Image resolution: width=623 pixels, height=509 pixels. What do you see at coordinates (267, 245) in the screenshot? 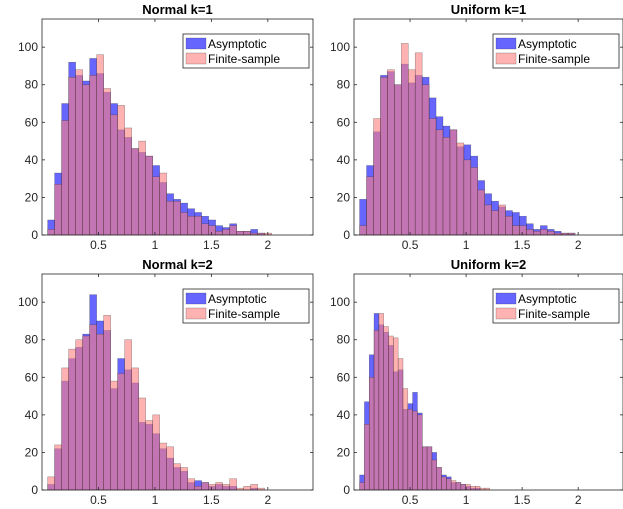
I see `x-tick-label: 2` at bounding box center [267, 245].